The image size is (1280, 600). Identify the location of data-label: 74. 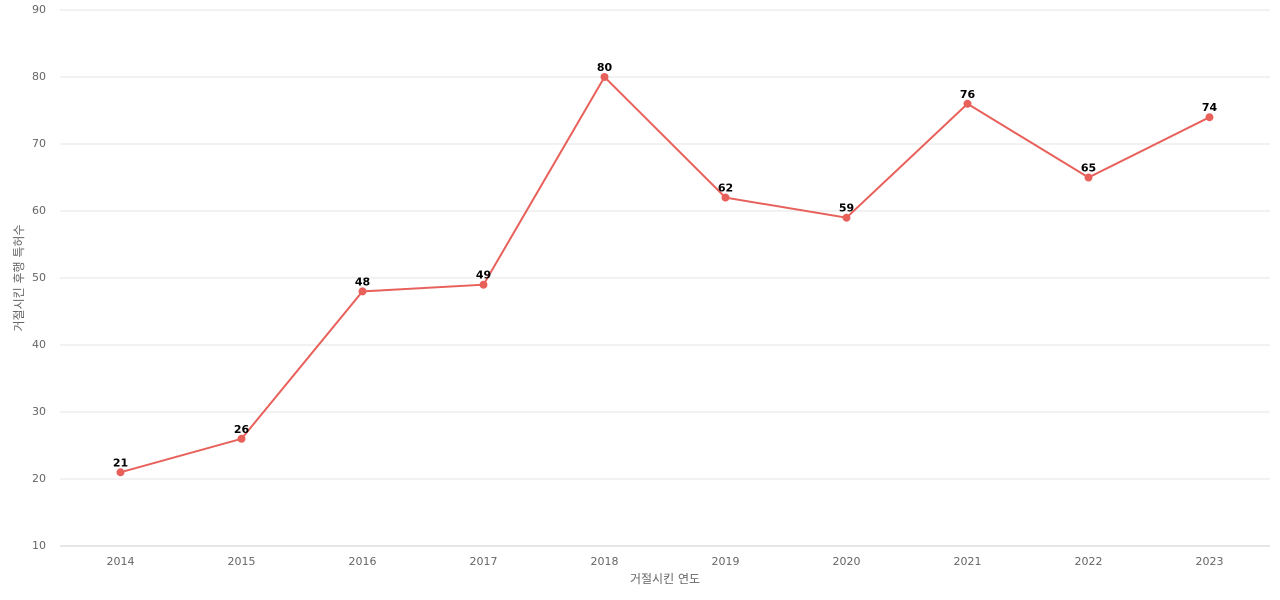
(1210, 107).